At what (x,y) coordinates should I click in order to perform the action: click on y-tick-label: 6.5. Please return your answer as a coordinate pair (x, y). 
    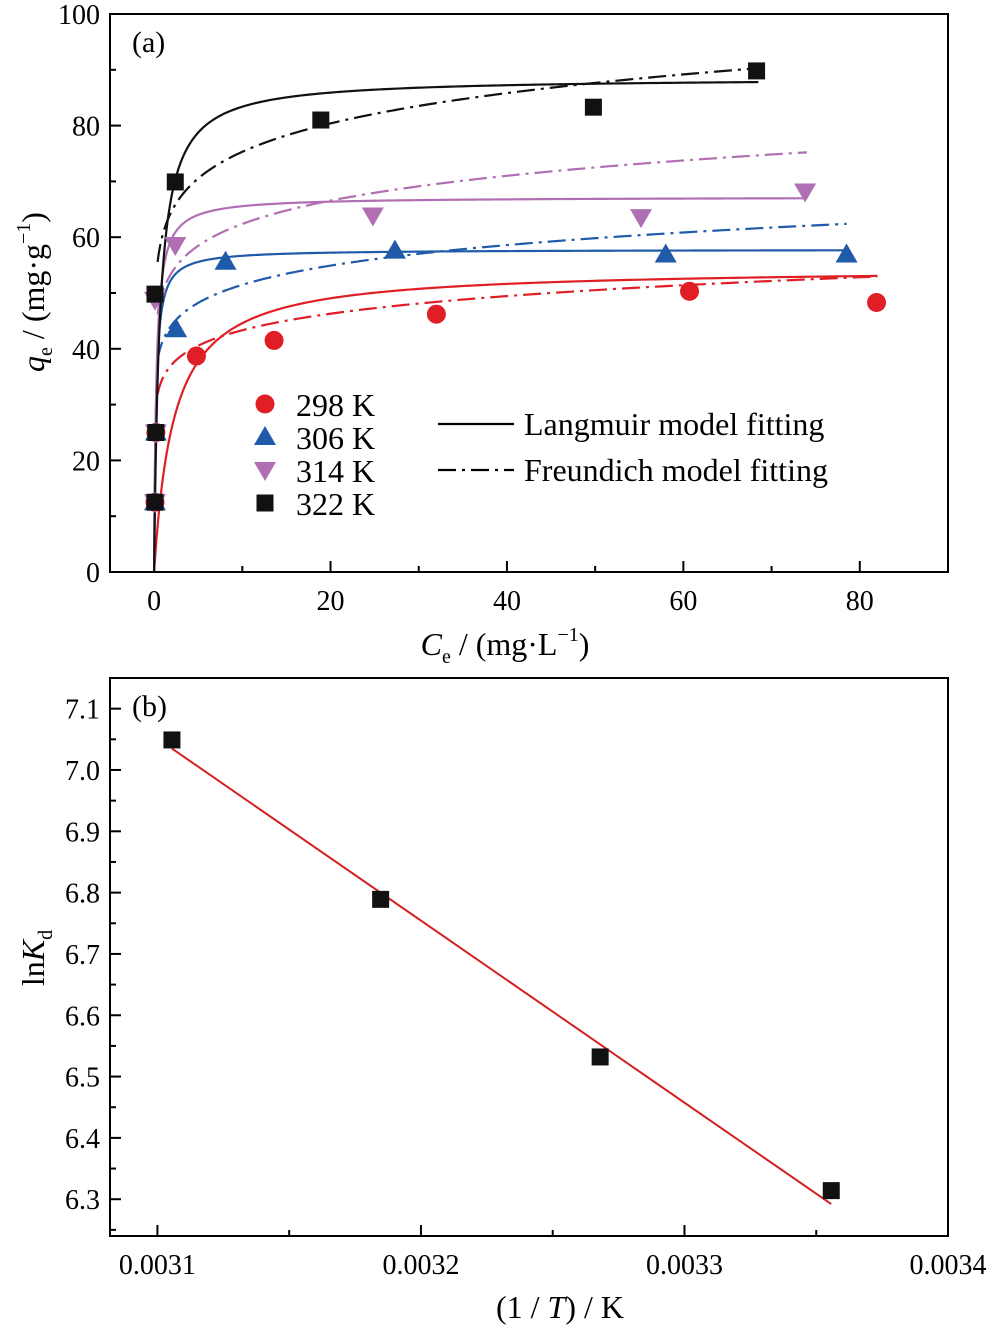
    Looking at the image, I should click on (82, 1078).